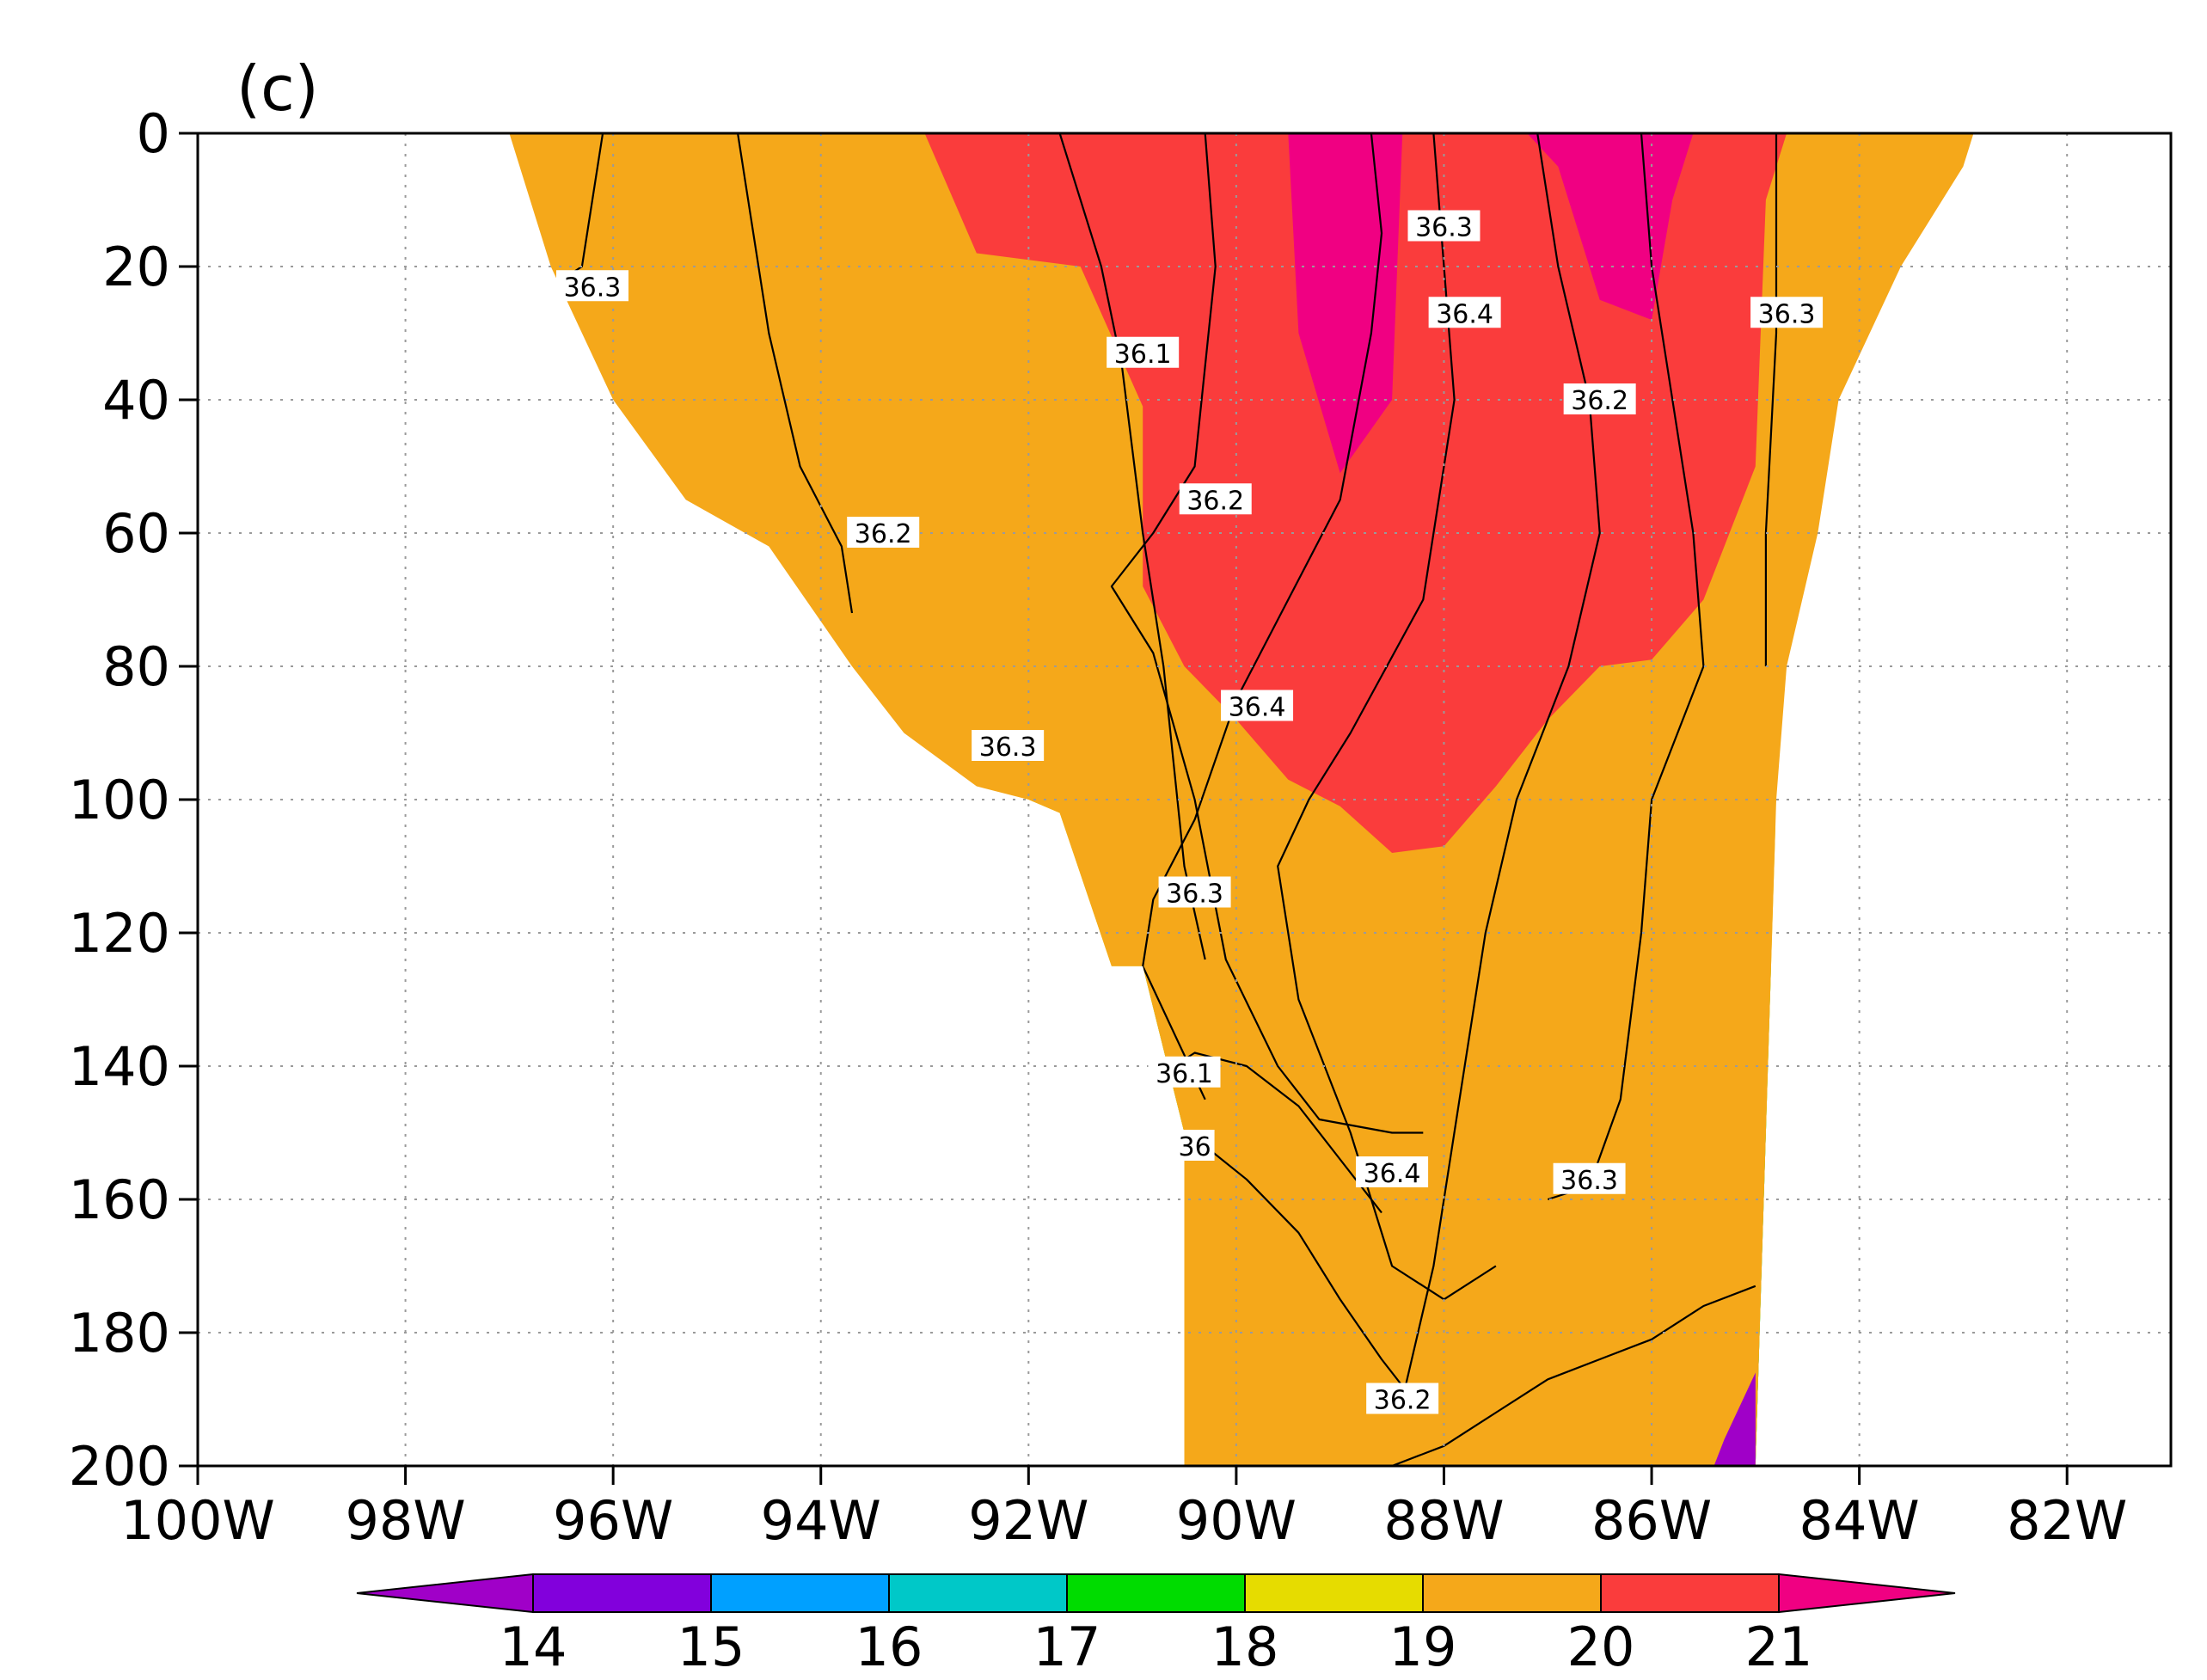  Describe the element at coordinates (405, 1521) in the screenshot. I see `x-tick-label: 98W` at that location.